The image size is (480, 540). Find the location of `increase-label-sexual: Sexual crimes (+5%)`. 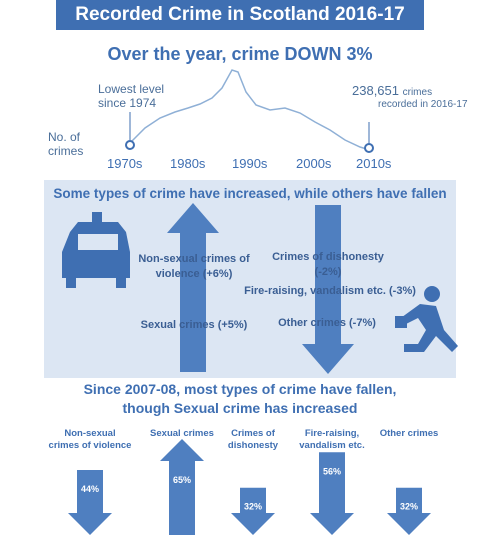

increase-label-sexual: Sexual crimes (+5%) is located at coordinates (194, 325).